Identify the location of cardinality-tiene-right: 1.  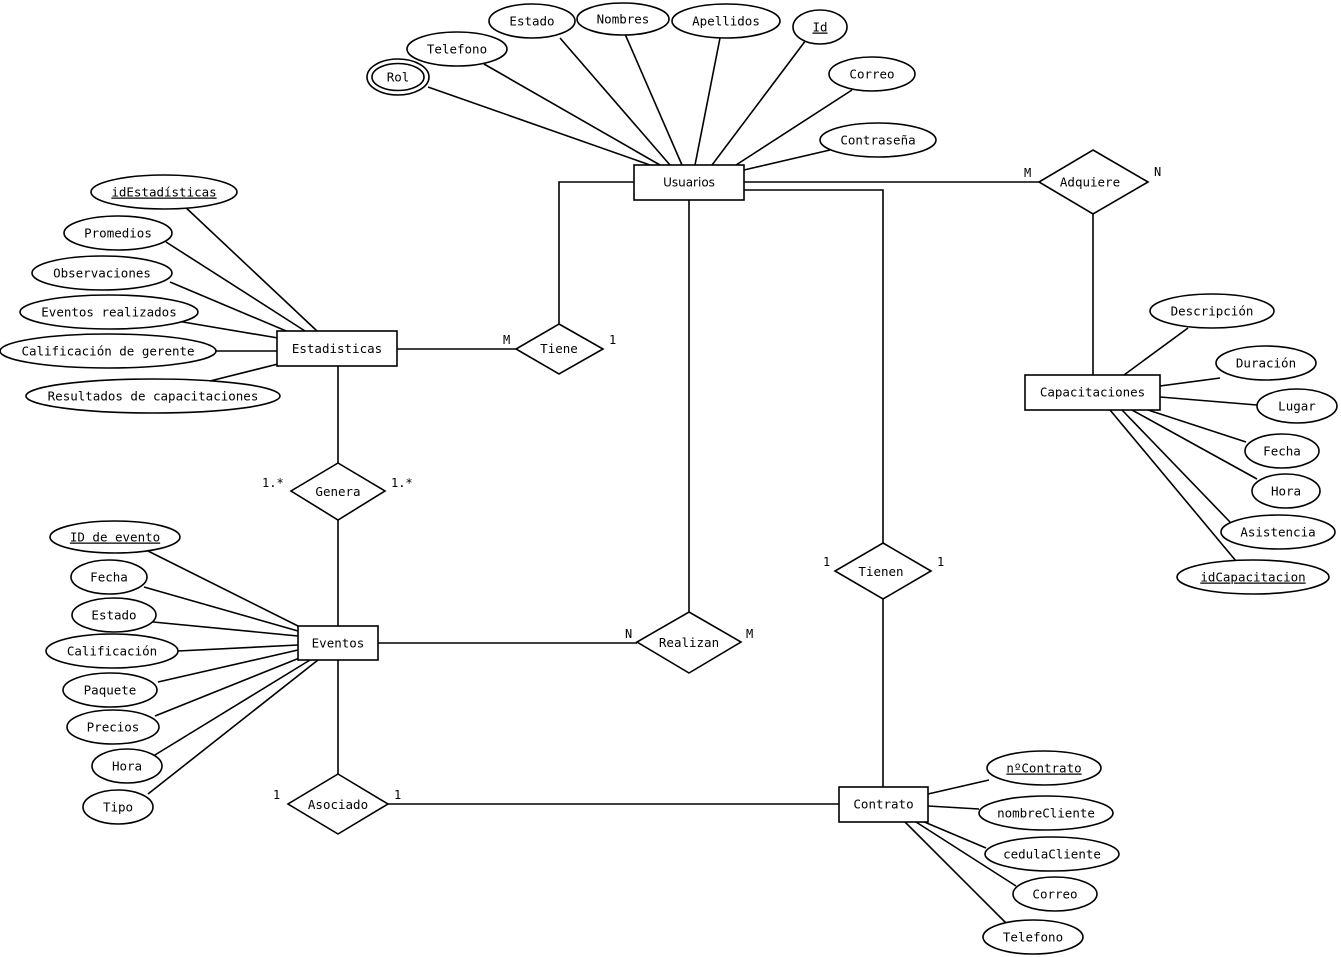
(612, 340).